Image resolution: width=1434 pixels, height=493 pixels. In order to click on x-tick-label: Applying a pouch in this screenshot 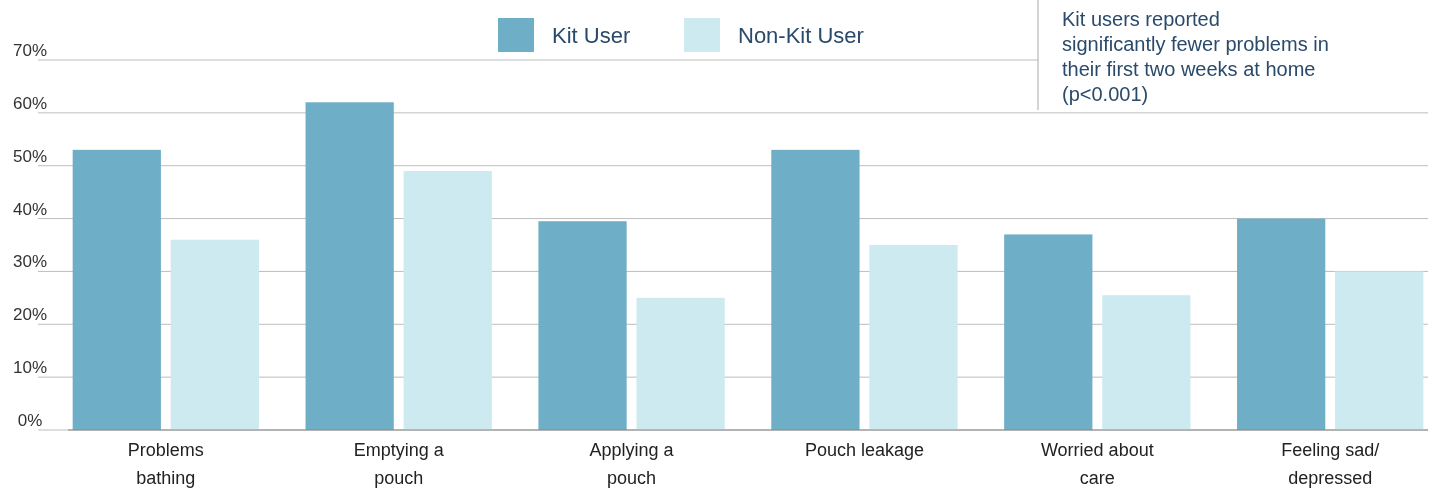, I will do `click(632, 464)`.